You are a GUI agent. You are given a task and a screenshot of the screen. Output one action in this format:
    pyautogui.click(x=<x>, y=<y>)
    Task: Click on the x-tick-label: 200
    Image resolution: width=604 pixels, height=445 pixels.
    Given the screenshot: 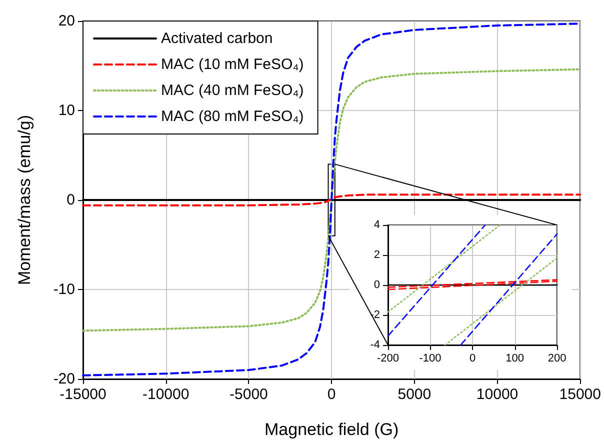 What is the action you would take?
    pyautogui.click(x=557, y=358)
    